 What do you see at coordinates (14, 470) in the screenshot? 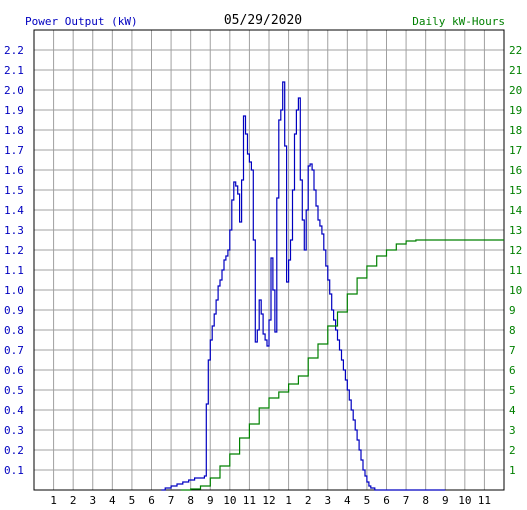
I see `y-left-tick-label: 0.1` at bounding box center [14, 470].